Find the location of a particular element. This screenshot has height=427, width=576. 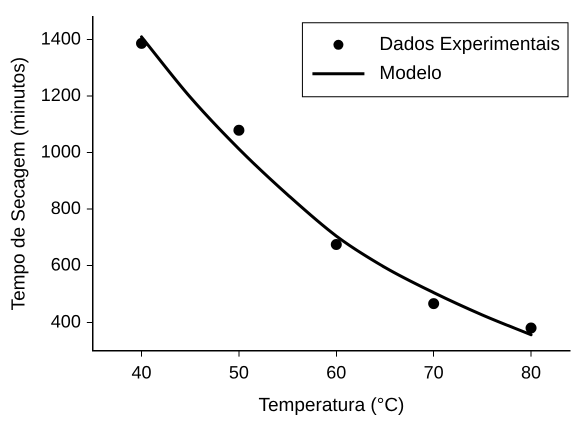

y-tick-label: 1400 is located at coordinates (60, 38).